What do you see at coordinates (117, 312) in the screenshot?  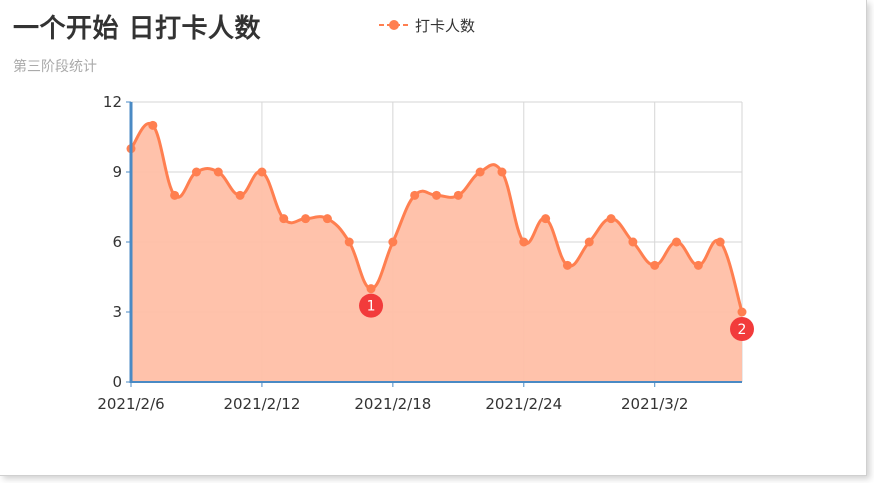 I see `y-tick-label: 3` at bounding box center [117, 312].